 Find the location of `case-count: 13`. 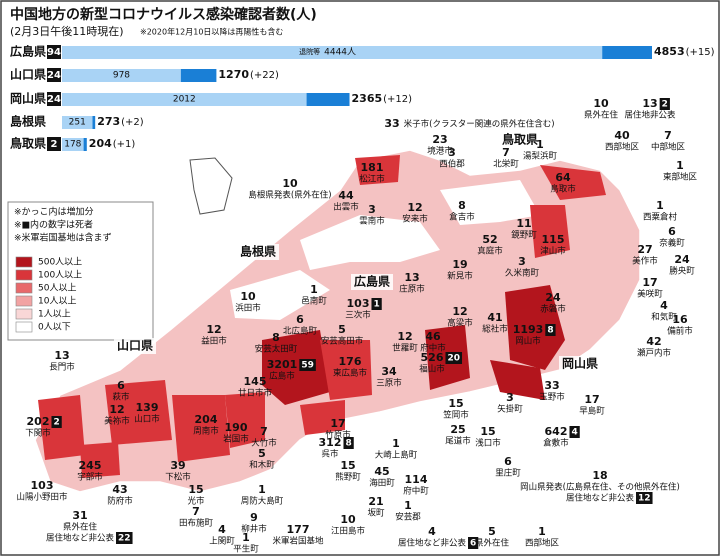

case-count: 13 is located at coordinates (61, 355).